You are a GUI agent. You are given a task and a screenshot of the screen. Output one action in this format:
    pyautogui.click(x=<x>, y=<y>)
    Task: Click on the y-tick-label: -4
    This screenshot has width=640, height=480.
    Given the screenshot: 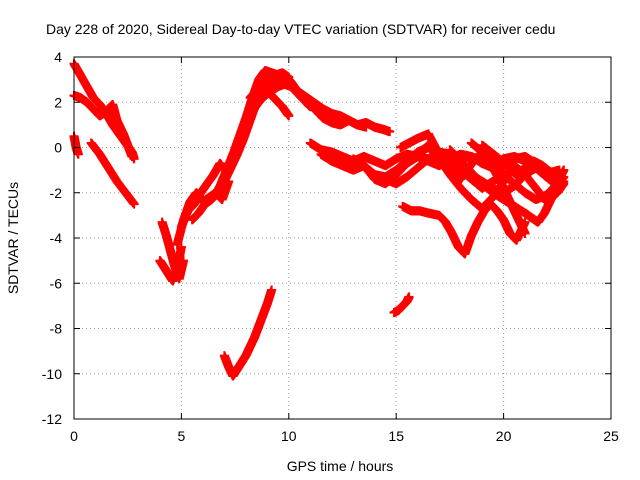 What is the action you would take?
    pyautogui.click(x=56, y=238)
    